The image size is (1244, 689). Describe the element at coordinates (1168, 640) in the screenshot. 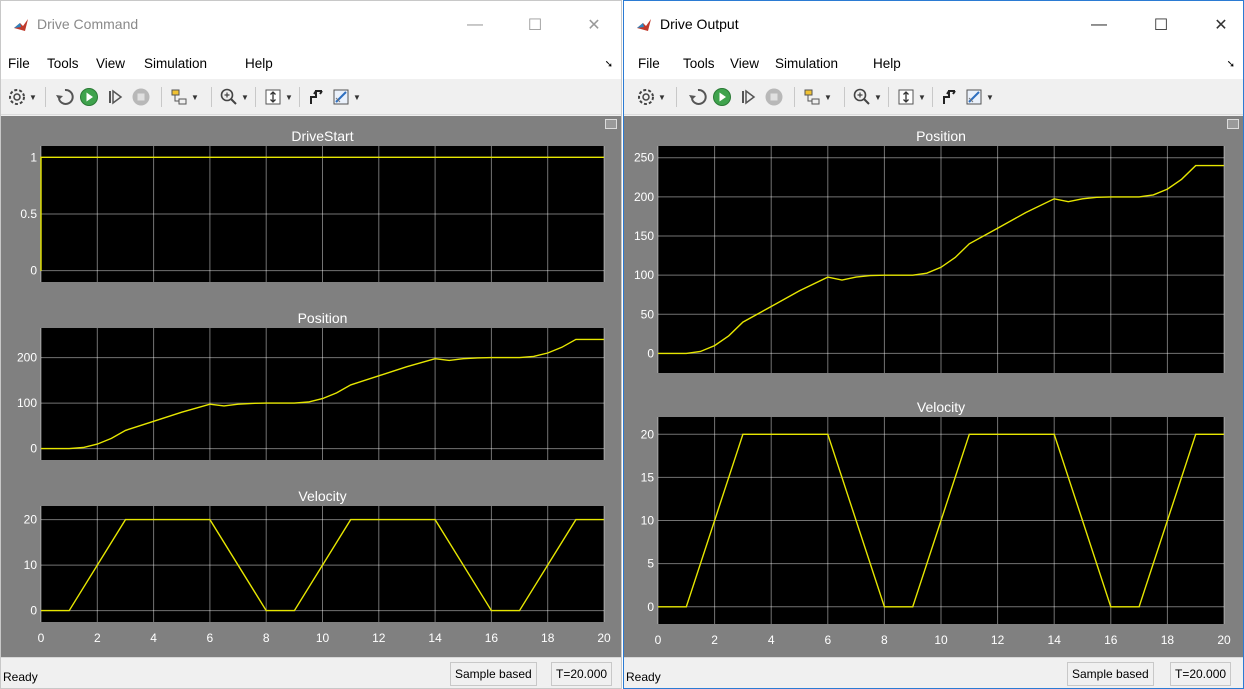

I see `x-tick-label: 18` at that location.